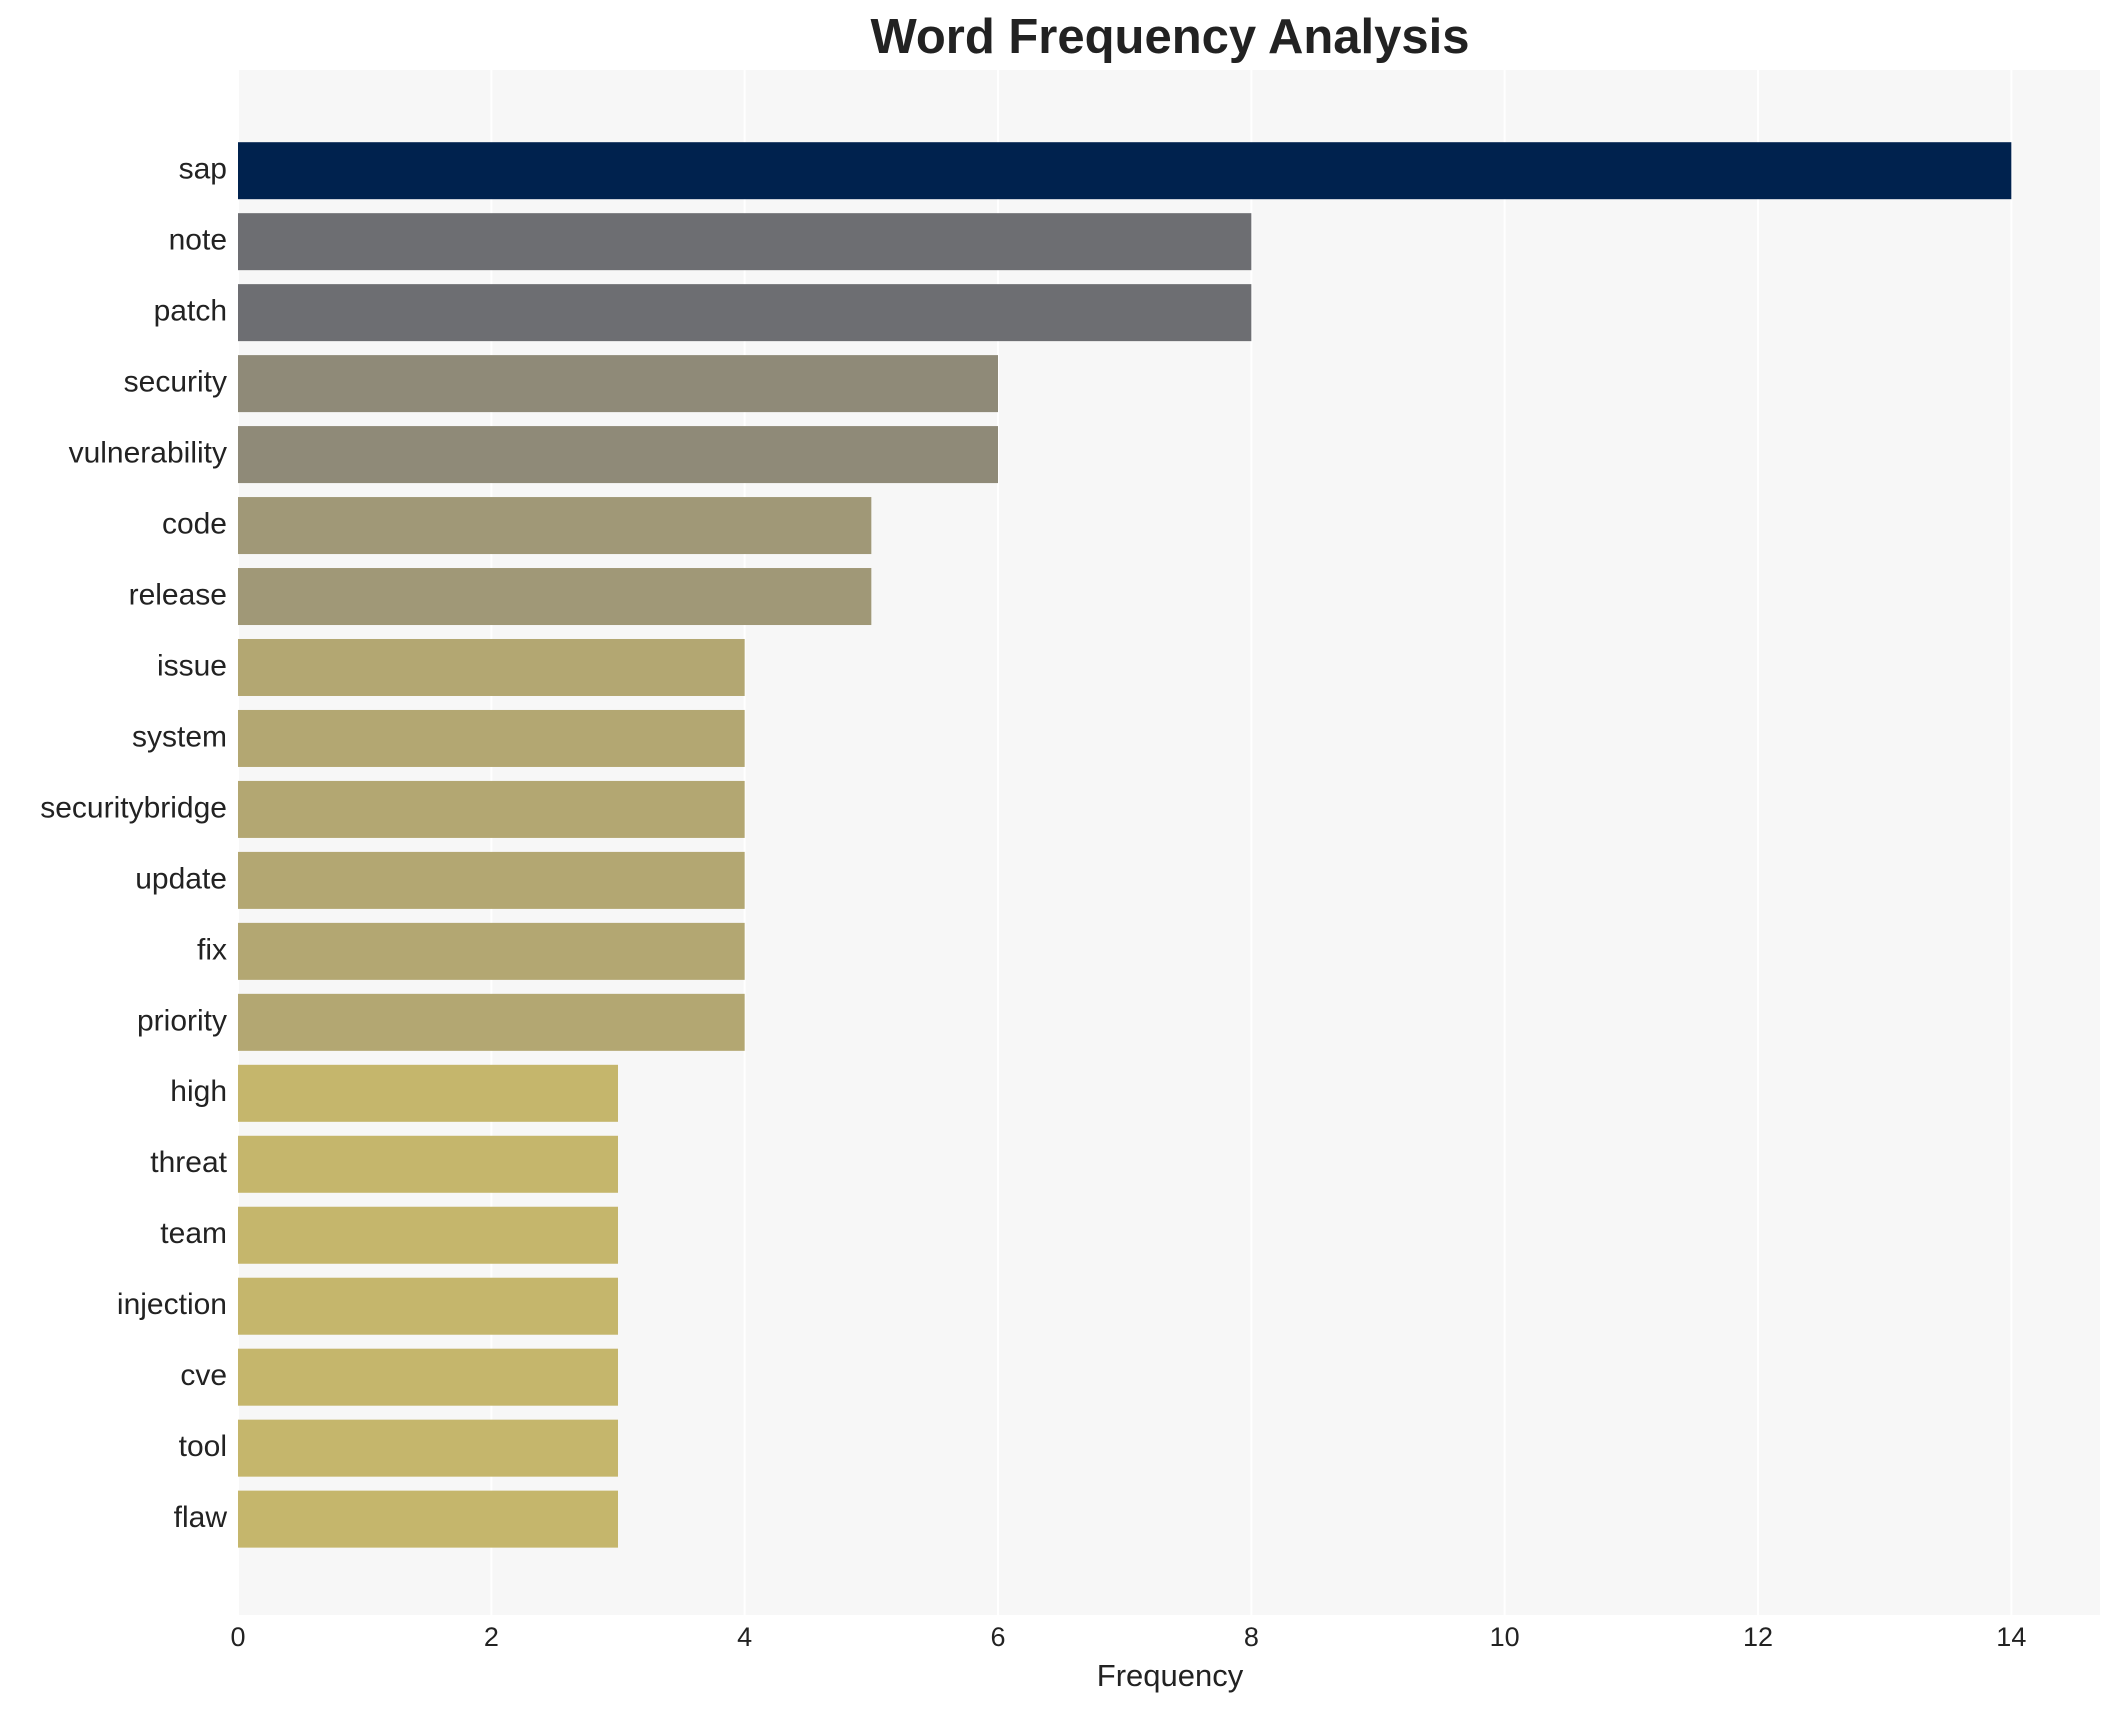  What do you see at coordinates (182, 1020) in the screenshot?
I see `y-tick-label: priority` at bounding box center [182, 1020].